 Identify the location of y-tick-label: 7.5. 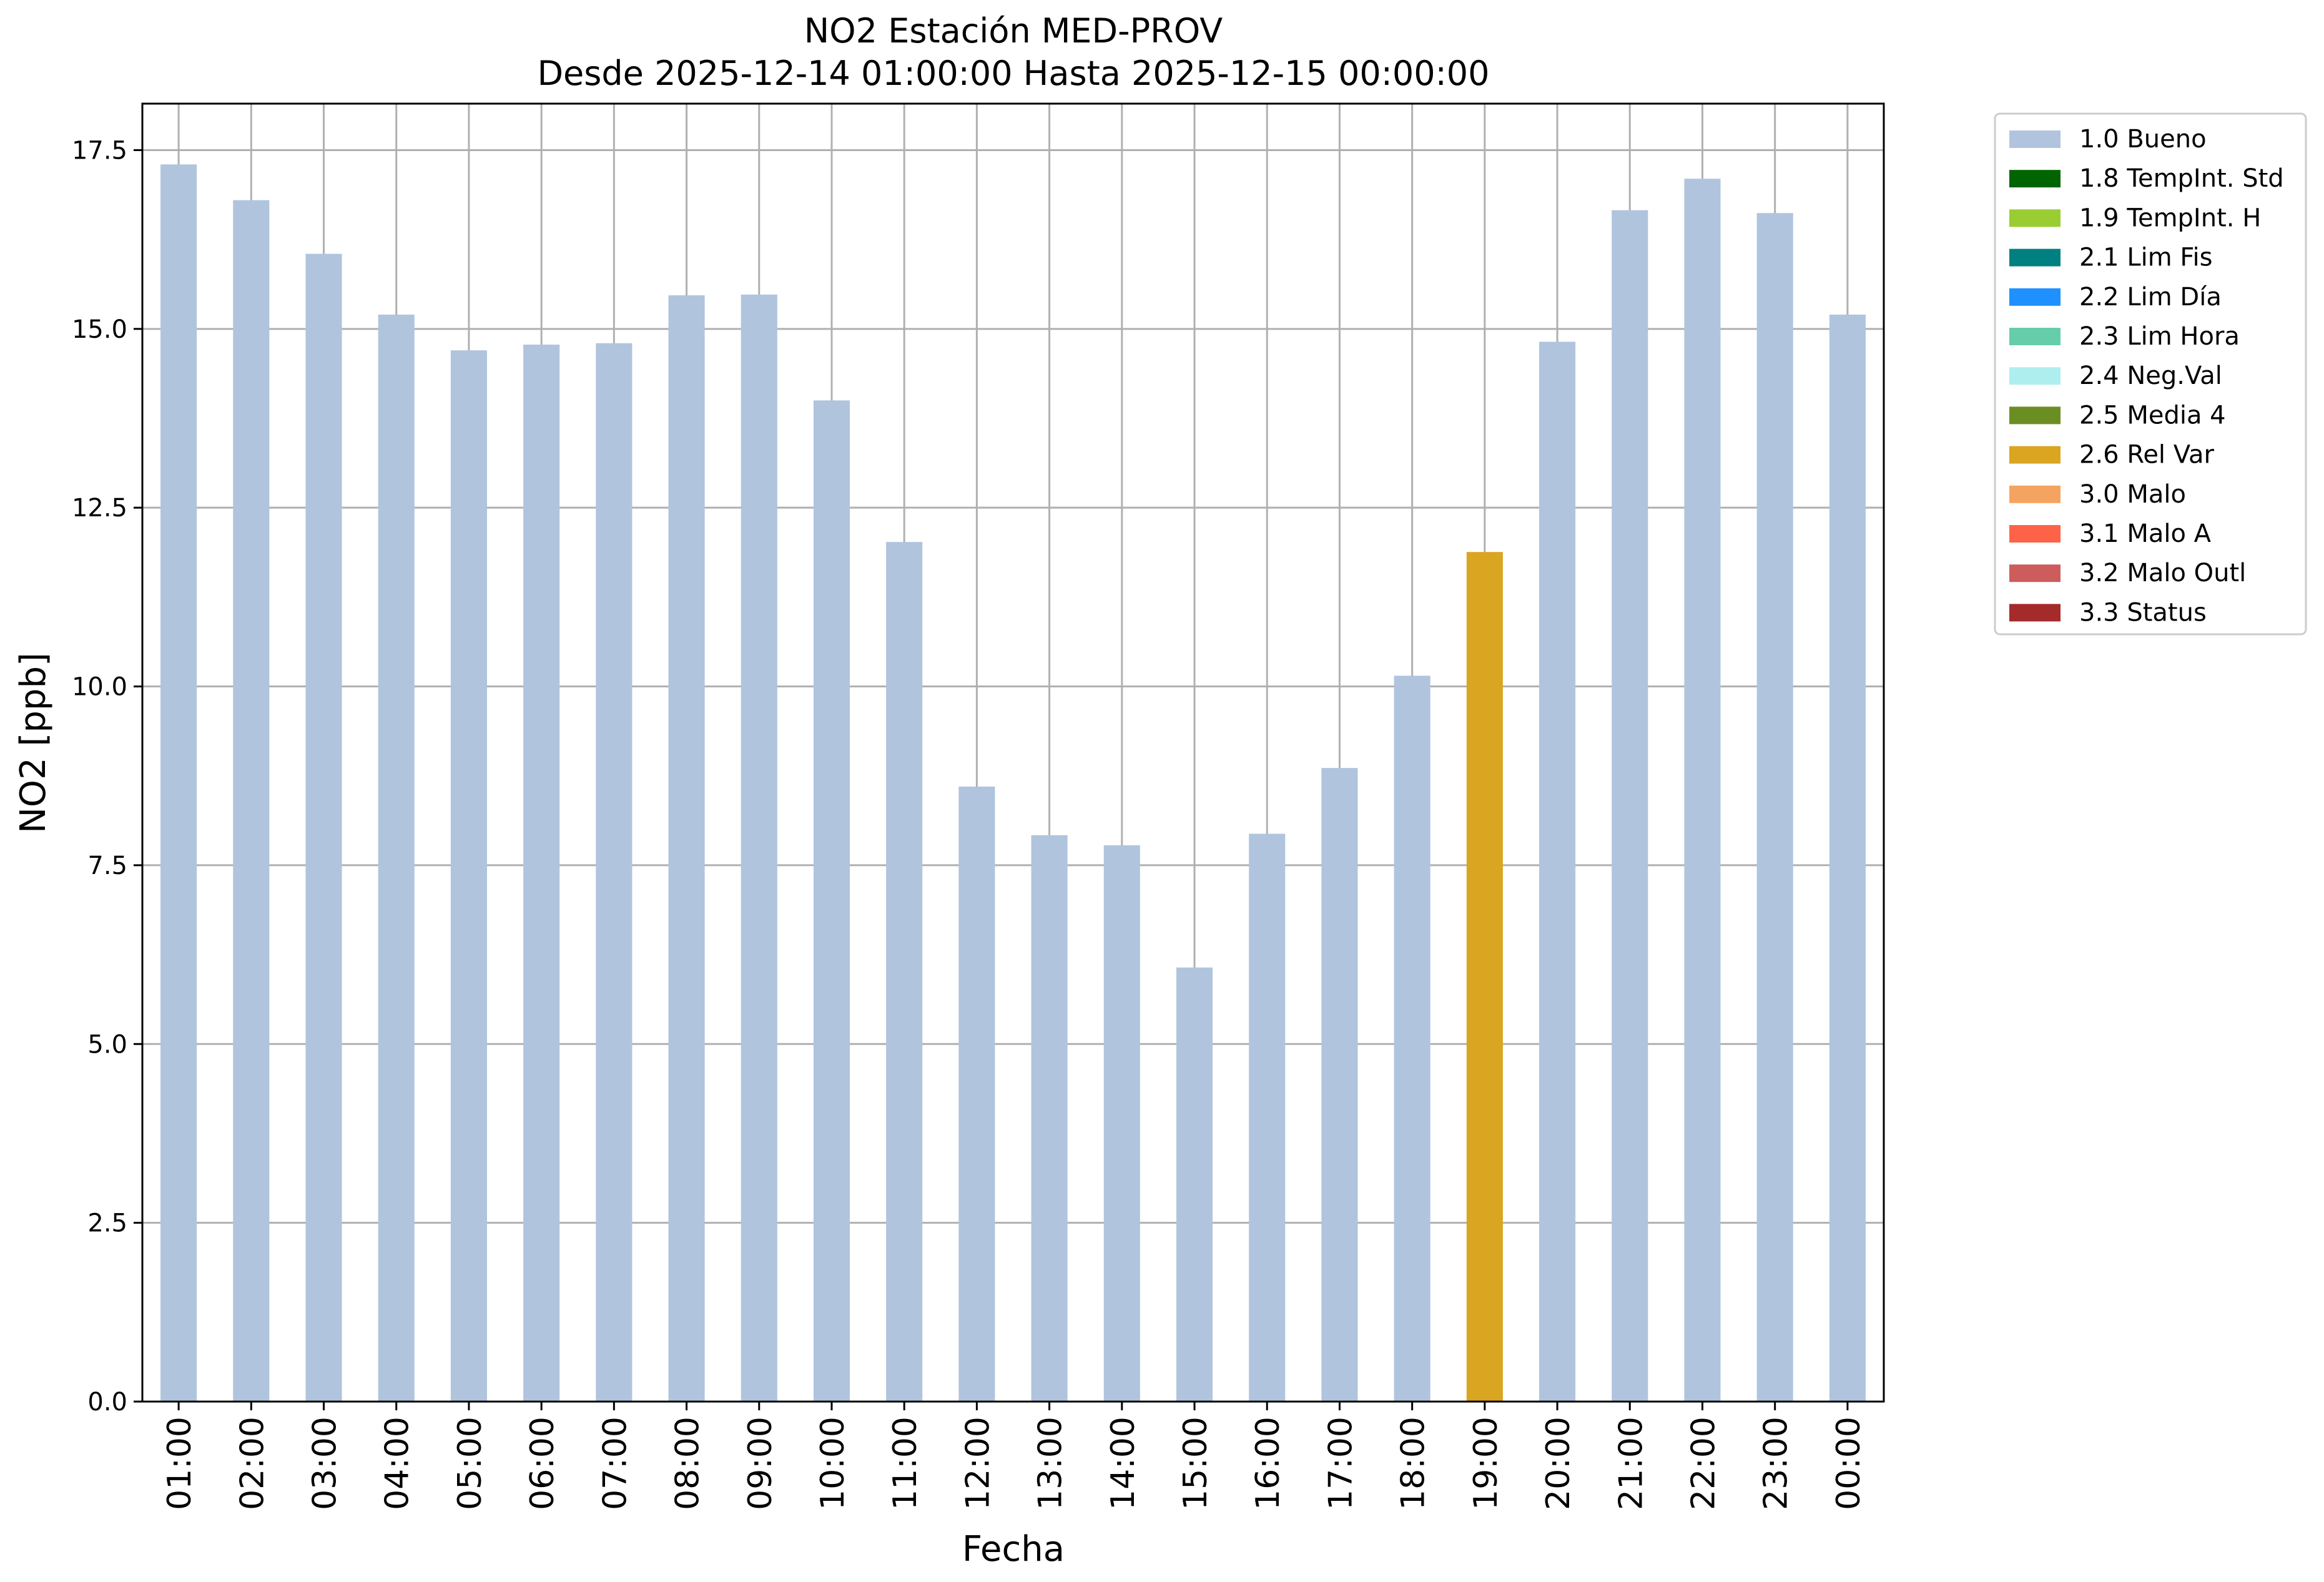
(107, 866).